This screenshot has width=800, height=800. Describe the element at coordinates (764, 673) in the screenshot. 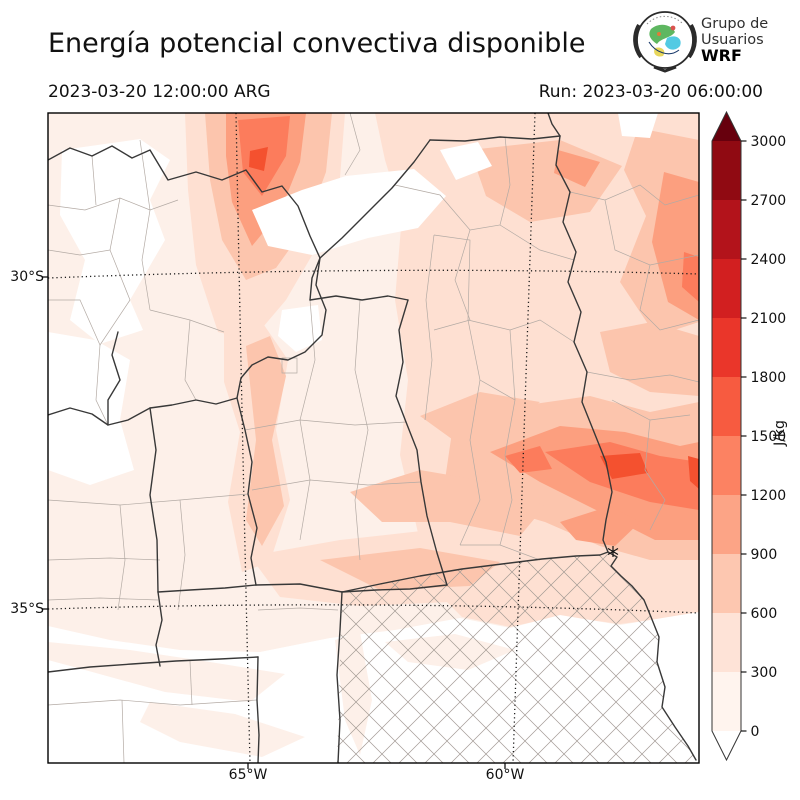

I see `colorbar-tick-label: 300` at that location.